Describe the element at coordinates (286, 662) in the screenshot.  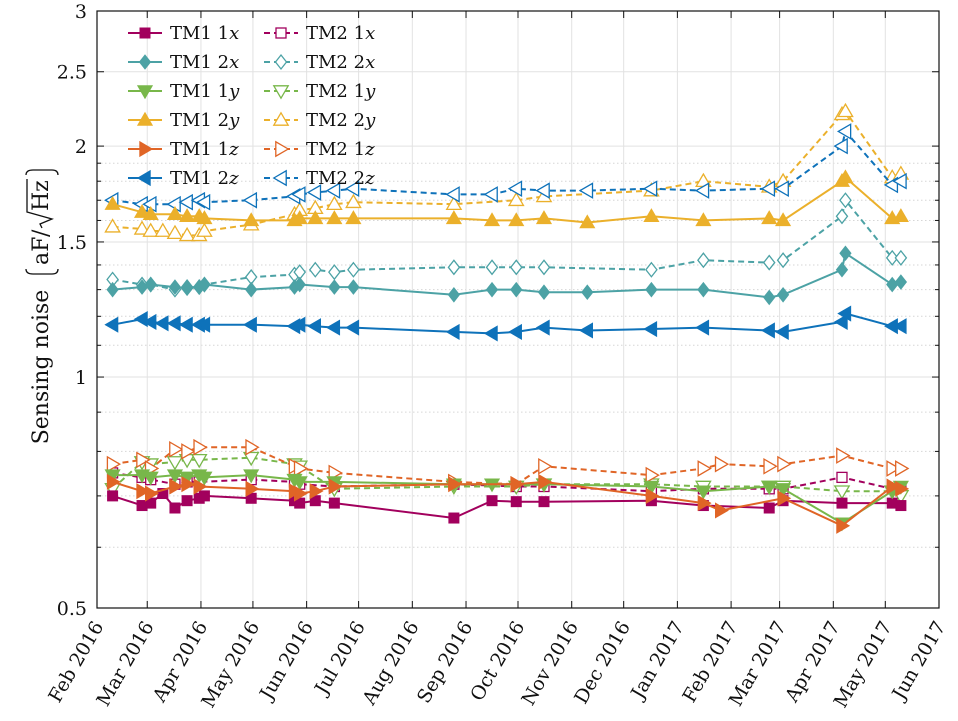
I see `x-tick-label: Jun 2016` at that location.